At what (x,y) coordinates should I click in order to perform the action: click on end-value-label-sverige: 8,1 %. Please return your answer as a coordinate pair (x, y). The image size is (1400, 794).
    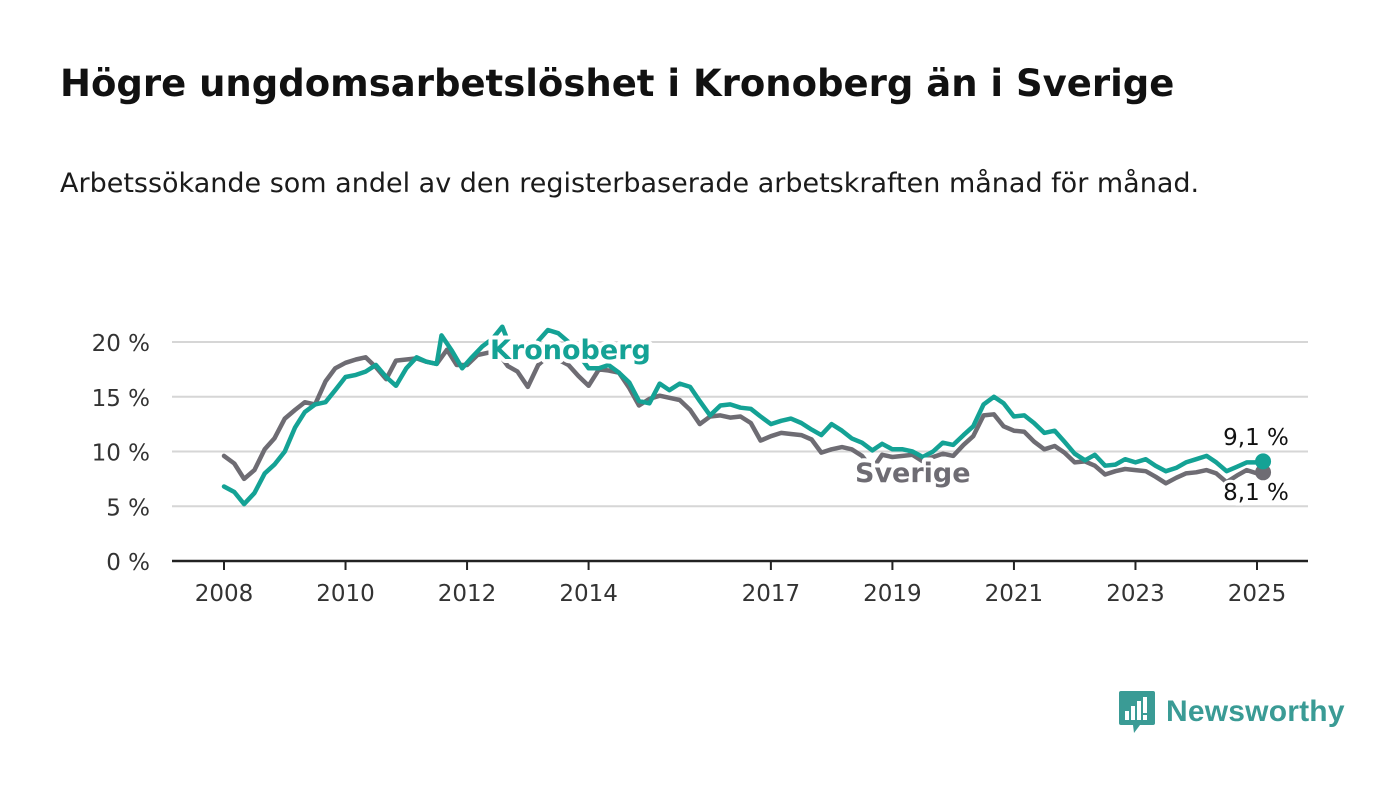
    Looking at the image, I should click on (1256, 493).